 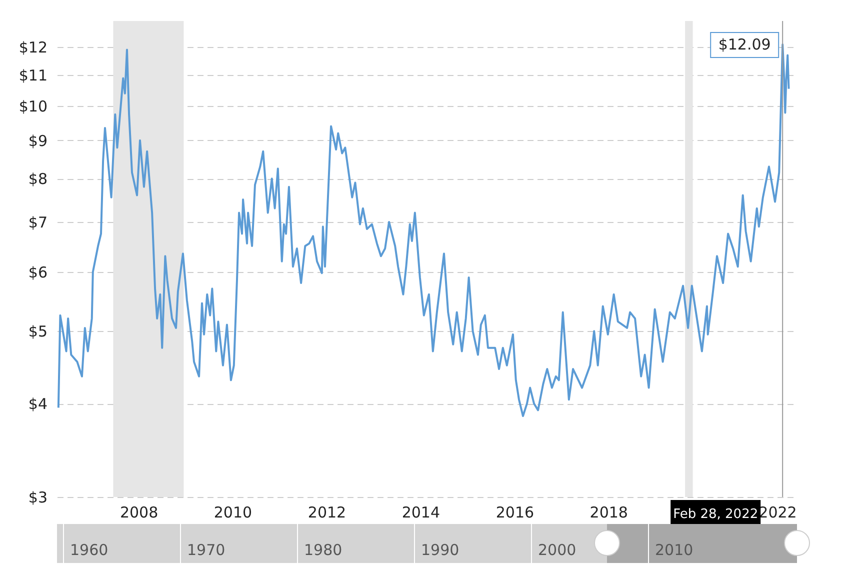 I want to click on y-tick-label: $3, so click(x=38, y=497).